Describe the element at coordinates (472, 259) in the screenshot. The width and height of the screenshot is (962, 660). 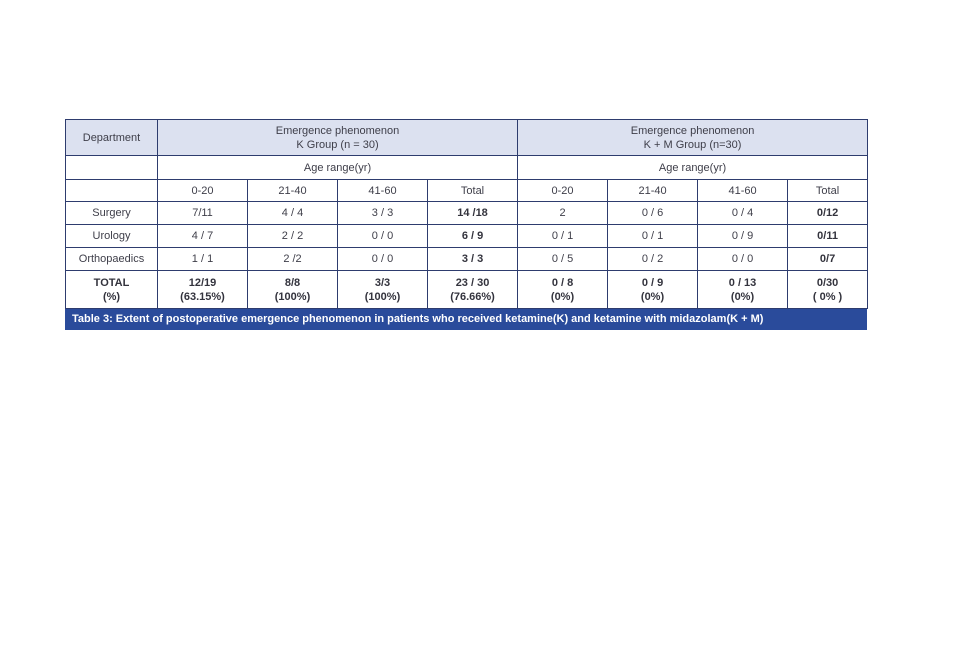
I see `data-cell-total: 3 / 3` at that location.